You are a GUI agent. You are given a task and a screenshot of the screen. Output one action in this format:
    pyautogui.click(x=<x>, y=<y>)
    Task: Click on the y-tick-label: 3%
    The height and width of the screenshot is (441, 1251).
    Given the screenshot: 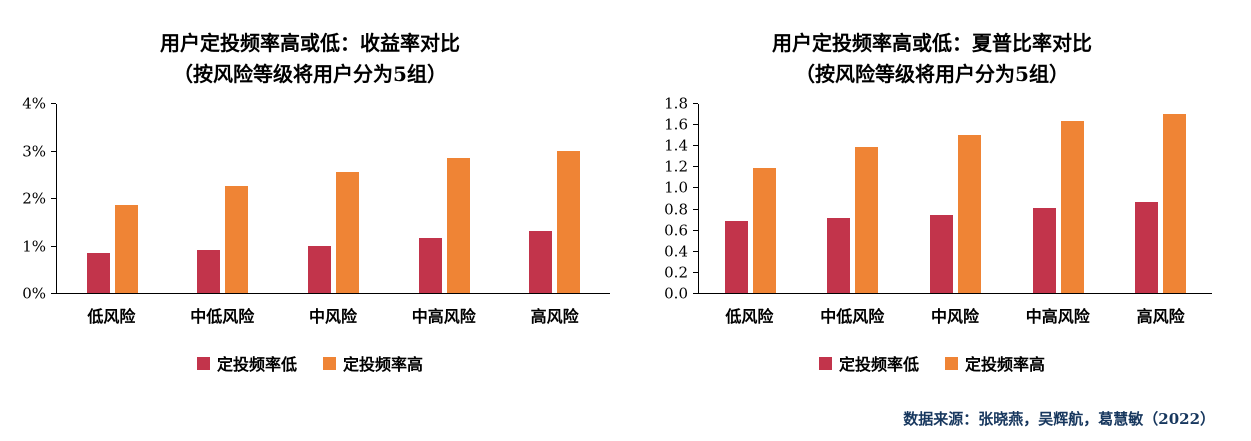 What is the action you would take?
    pyautogui.click(x=34, y=151)
    